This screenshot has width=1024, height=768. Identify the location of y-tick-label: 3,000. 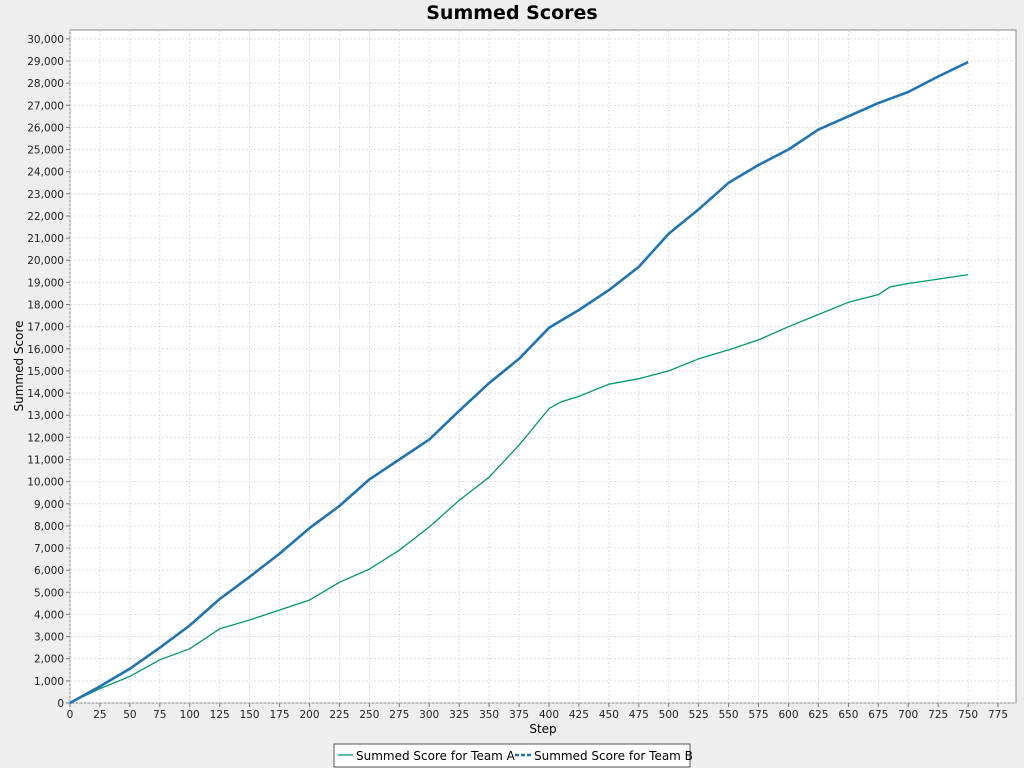
(49, 638).